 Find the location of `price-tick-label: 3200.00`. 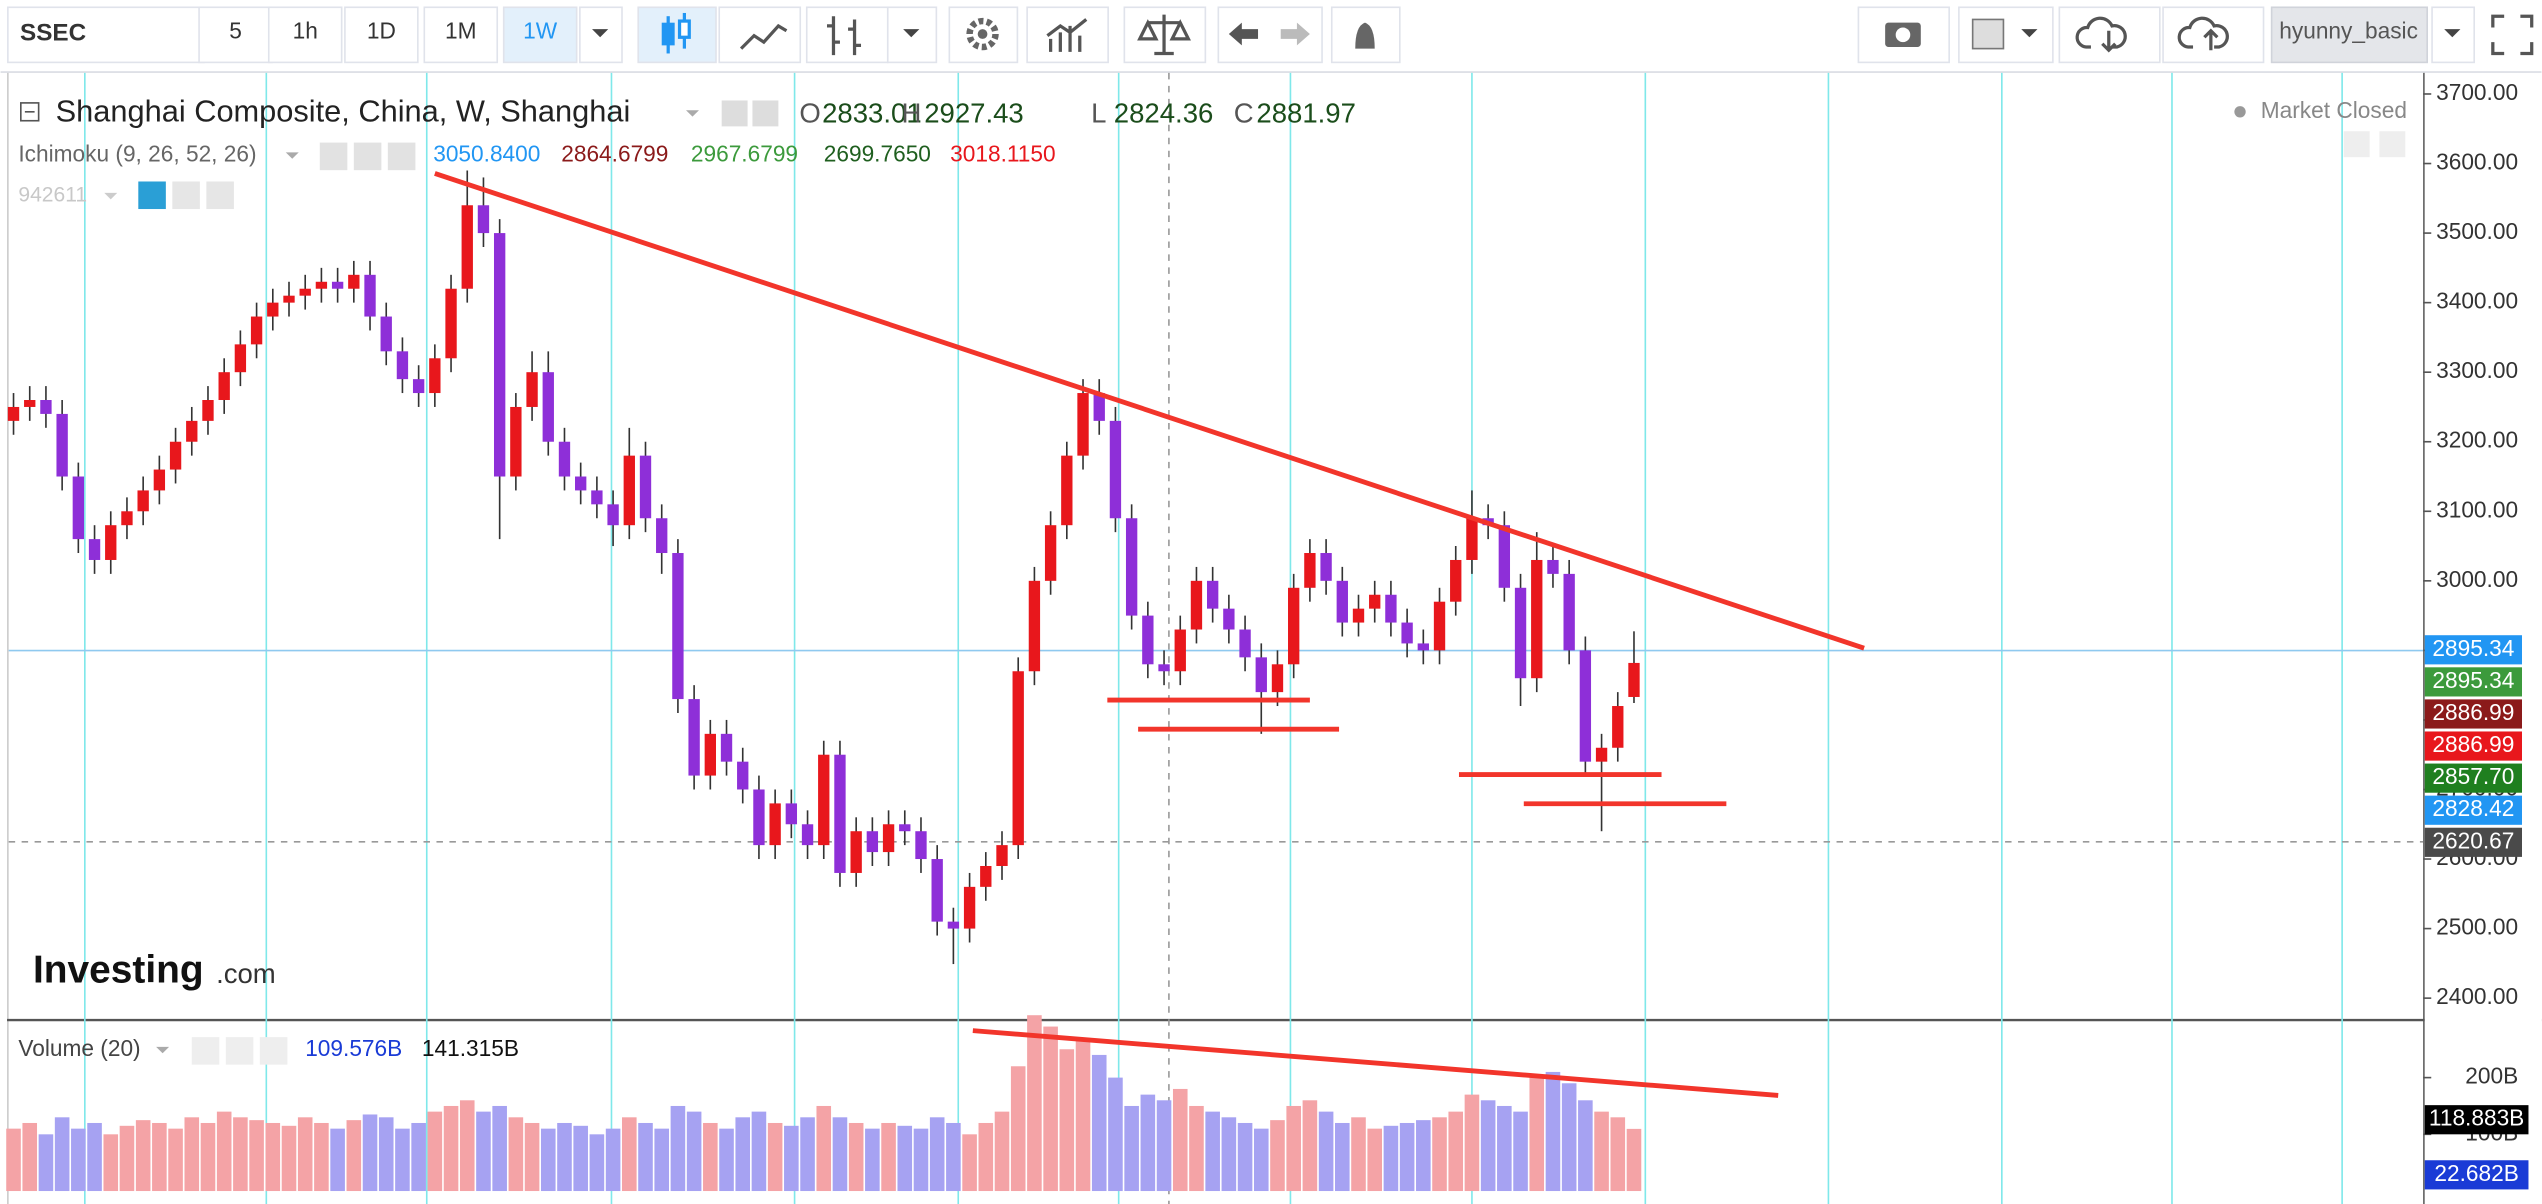

price-tick-label: 3200.00 is located at coordinates (2477, 440).